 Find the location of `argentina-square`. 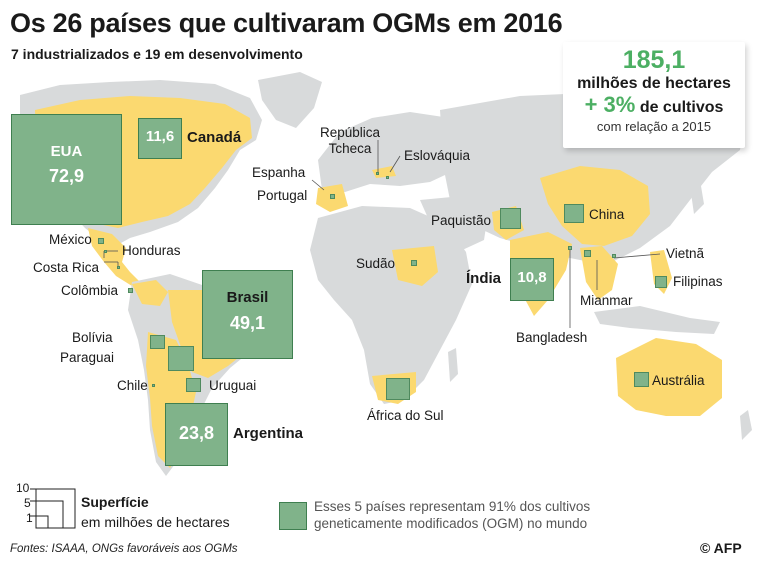

argentina-square is located at coordinates (196, 434).